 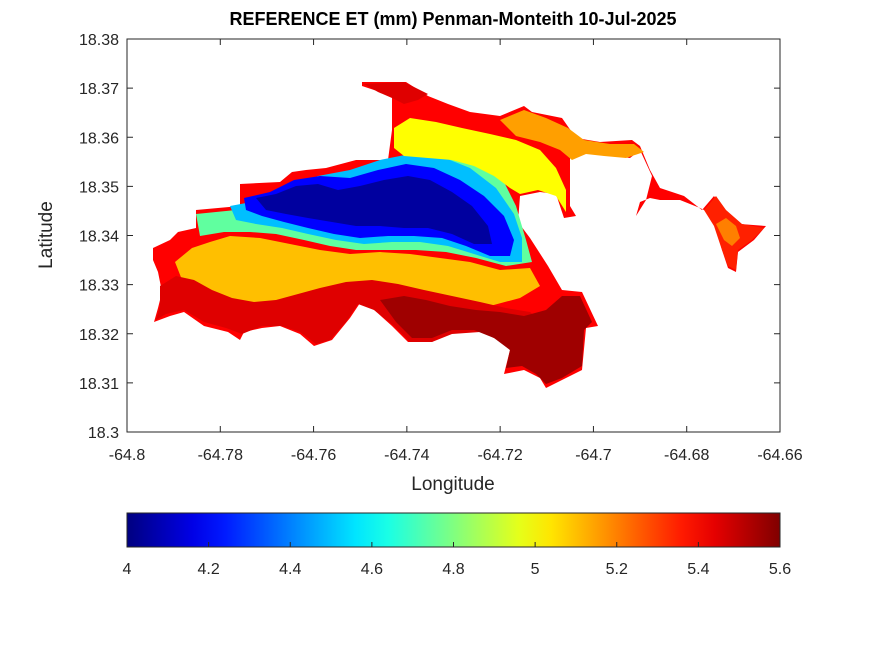 What do you see at coordinates (353, 313) in the screenshot?
I see `zone-south-coast` at bounding box center [353, 313].